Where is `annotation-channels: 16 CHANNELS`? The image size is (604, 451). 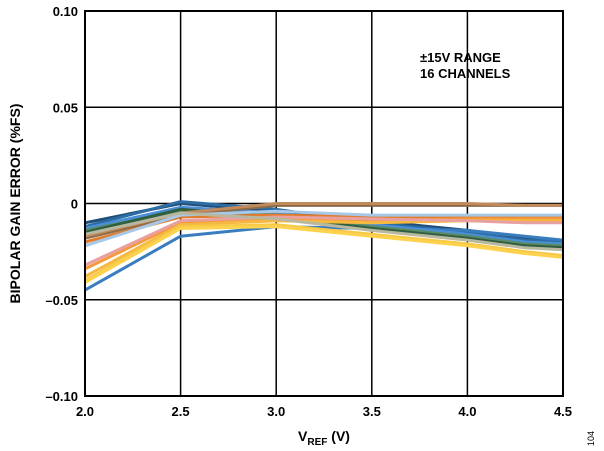 annotation-channels: 16 CHANNELS is located at coordinates (465, 73).